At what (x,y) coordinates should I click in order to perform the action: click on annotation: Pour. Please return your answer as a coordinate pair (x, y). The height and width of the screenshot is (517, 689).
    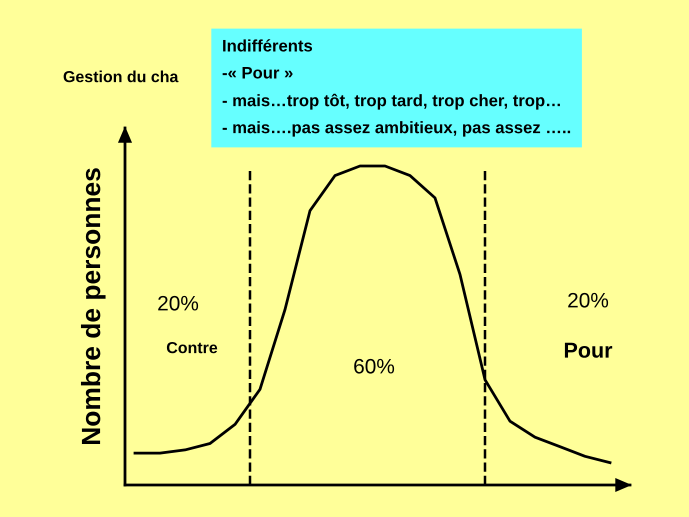
    Looking at the image, I should click on (588, 350).